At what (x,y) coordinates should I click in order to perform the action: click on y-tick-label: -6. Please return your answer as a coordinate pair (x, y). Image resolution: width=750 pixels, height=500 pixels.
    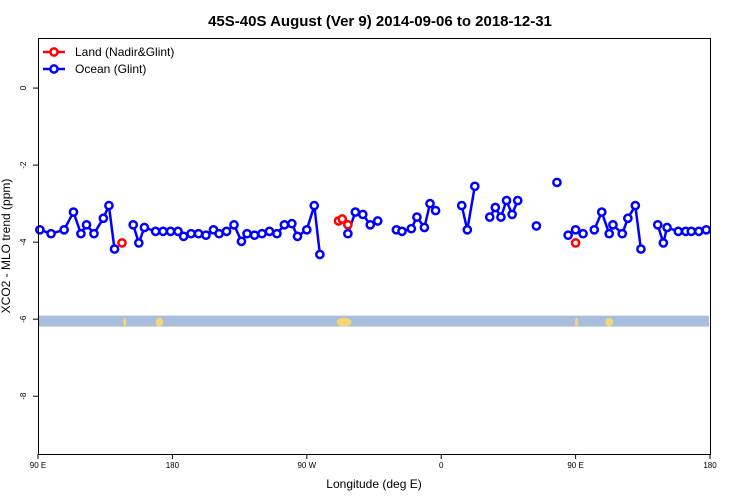
    Looking at the image, I should click on (23, 319).